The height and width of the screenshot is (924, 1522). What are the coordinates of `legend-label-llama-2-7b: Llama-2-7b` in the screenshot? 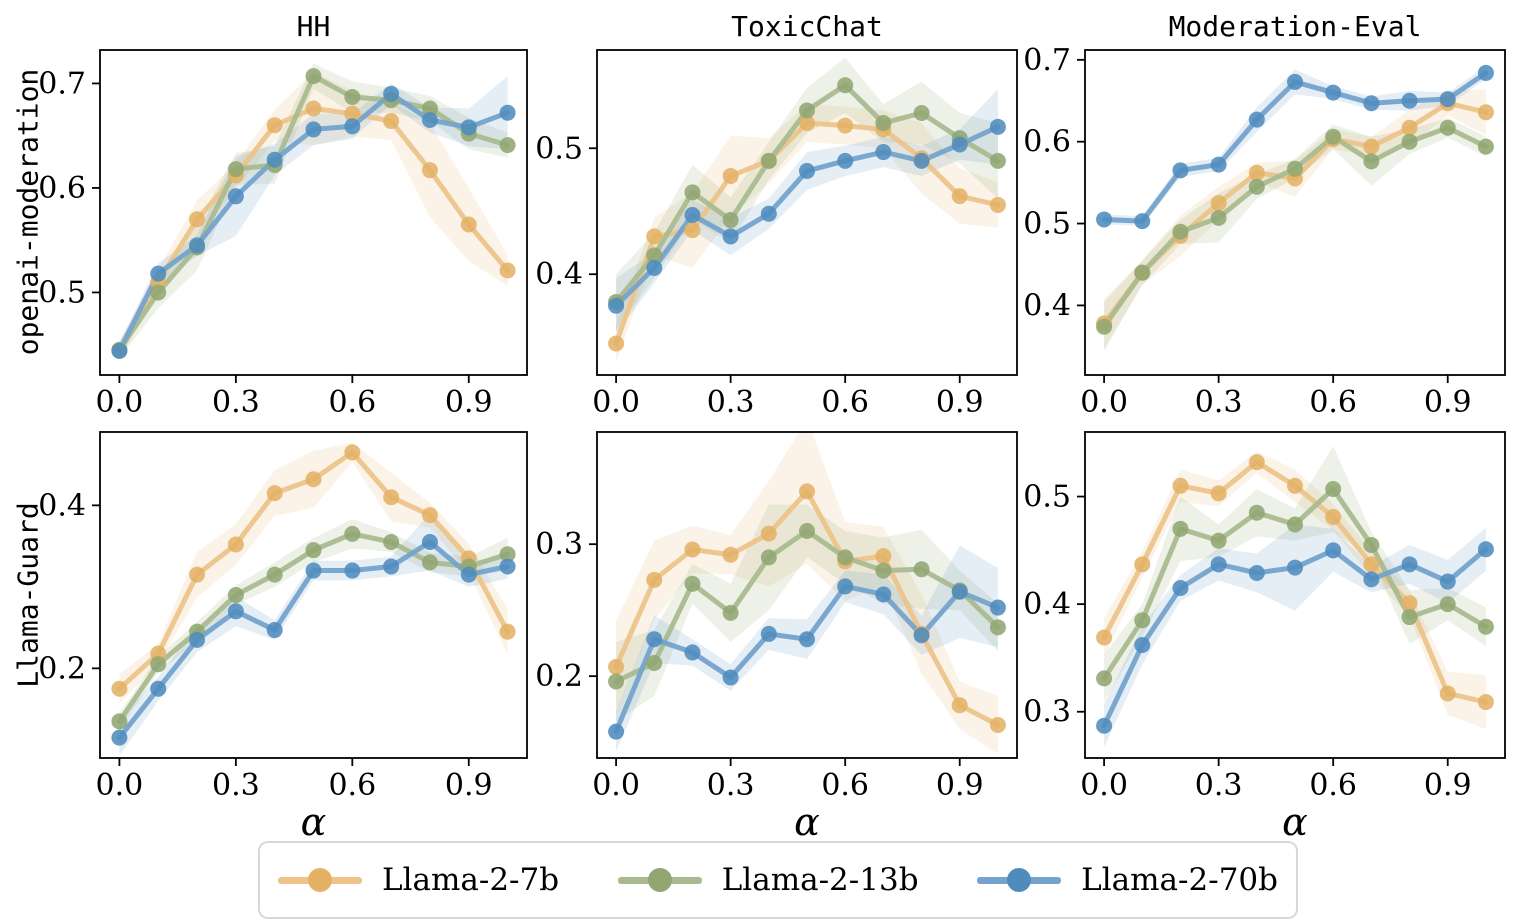 It's located at (471, 880).